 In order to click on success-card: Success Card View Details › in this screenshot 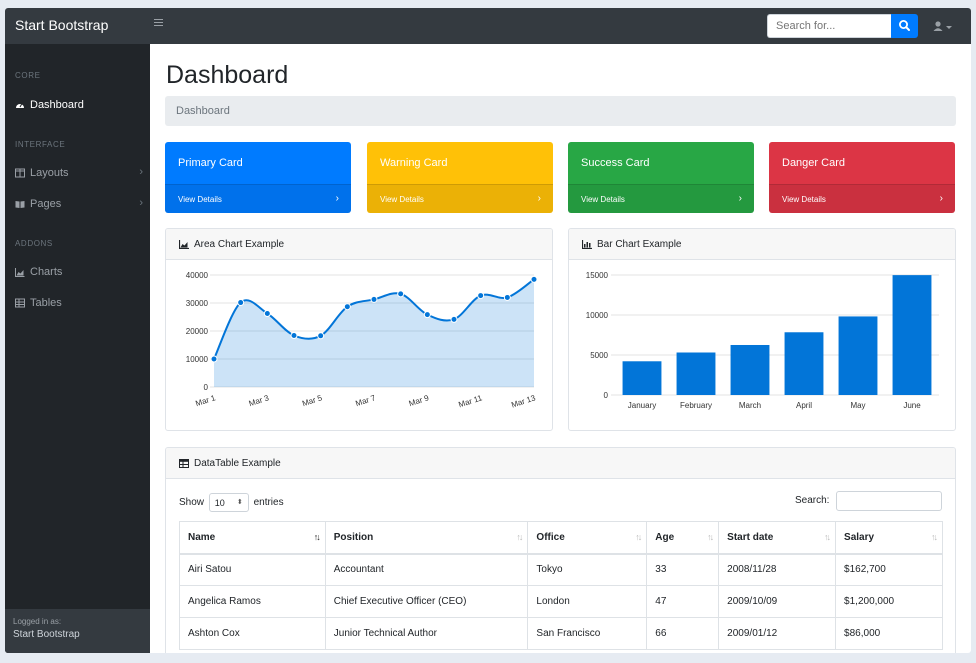, I will do `click(661, 177)`.